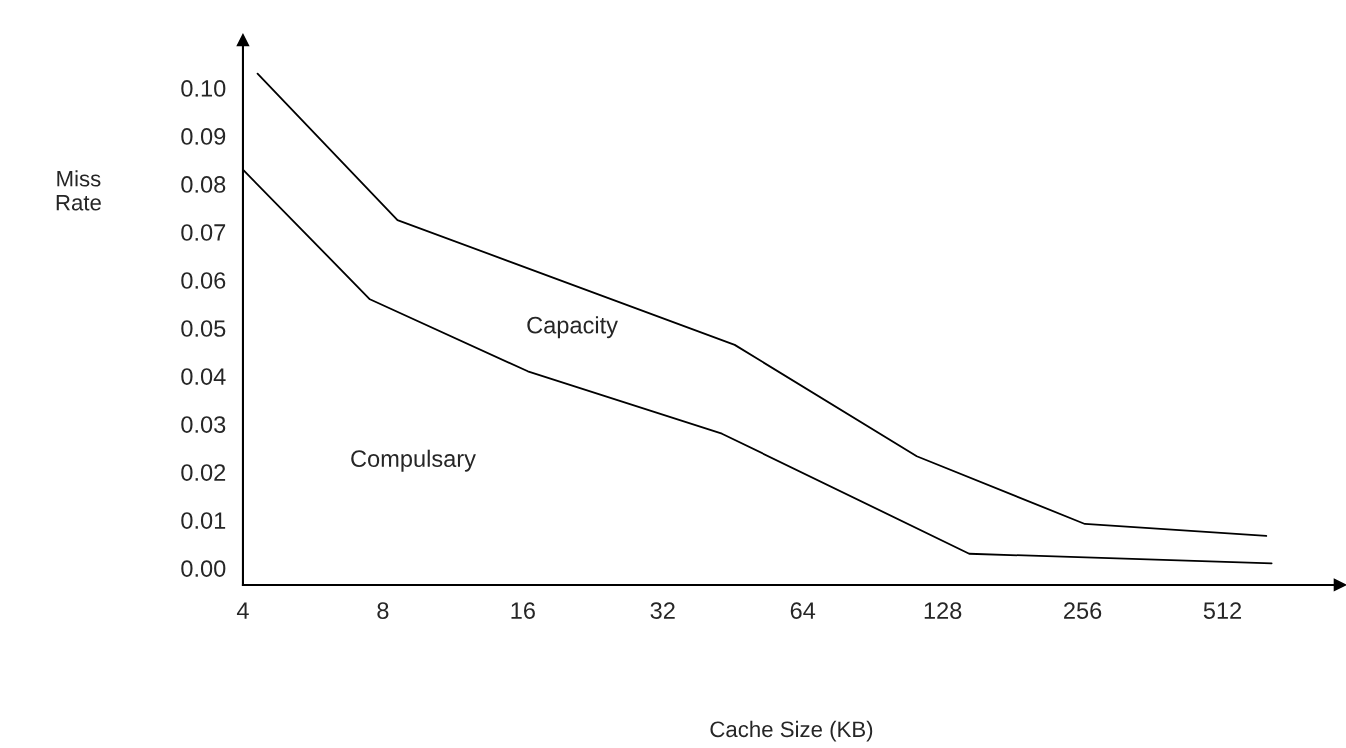 The width and height of the screenshot is (1346, 748). What do you see at coordinates (203, 88) in the screenshot?
I see `y-tick-label: 0.10` at bounding box center [203, 88].